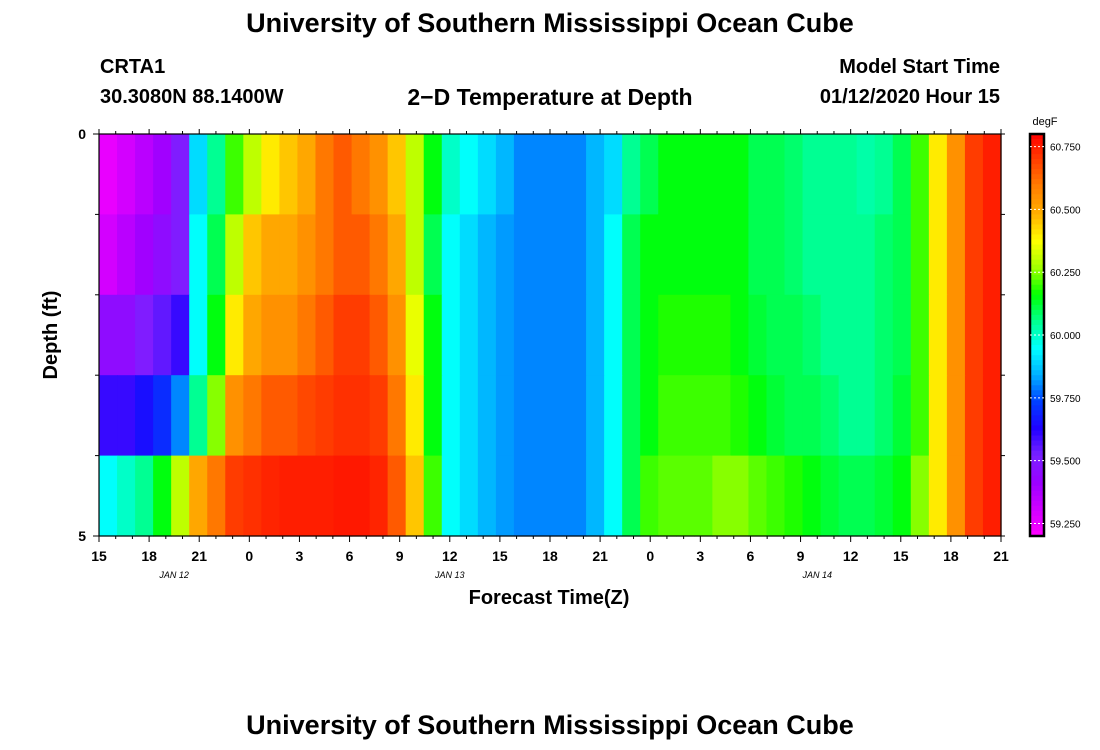 The height and width of the screenshot is (750, 1100). Describe the element at coordinates (1065, 148) in the screenshot. I see `colorbar-tick-label: 60.750` at that location.